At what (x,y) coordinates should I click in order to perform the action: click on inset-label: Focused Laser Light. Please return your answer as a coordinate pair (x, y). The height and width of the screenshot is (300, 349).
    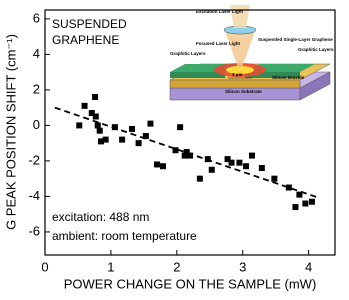
    Looking at the image, I should click on (218, 43).